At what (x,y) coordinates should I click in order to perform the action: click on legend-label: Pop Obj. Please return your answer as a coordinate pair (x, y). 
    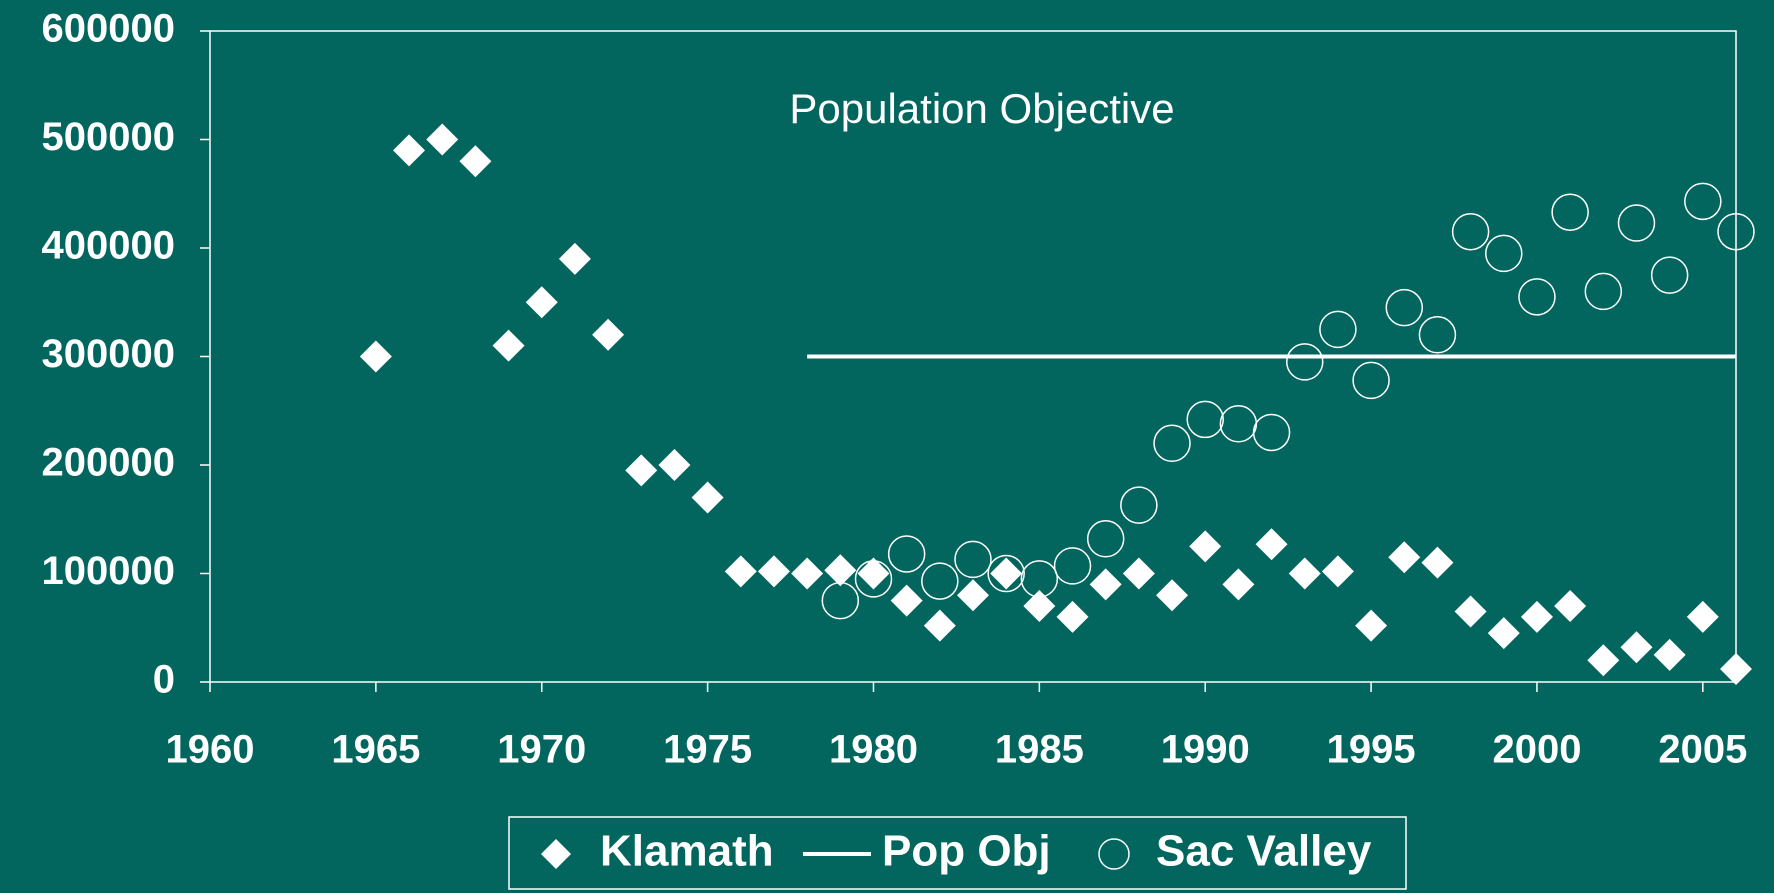
    Looking at the image, I should click on (966, 851).